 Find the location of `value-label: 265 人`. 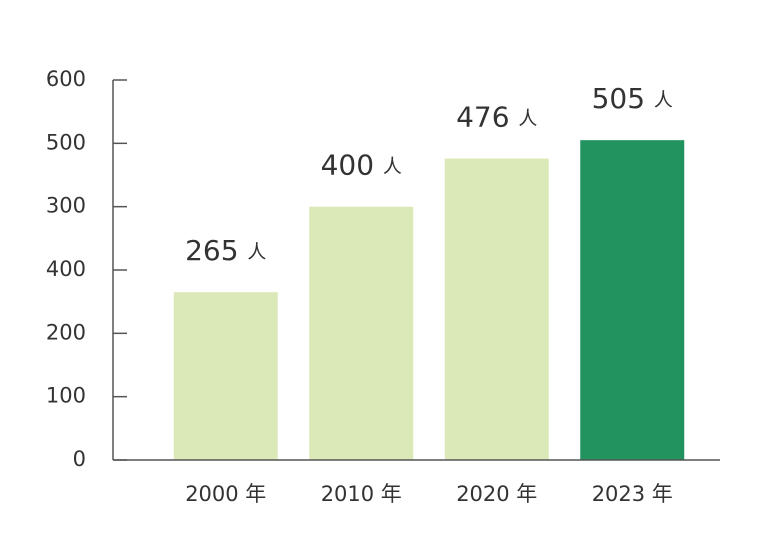

value-label: 265 人 is located at coordinates (225, 250).